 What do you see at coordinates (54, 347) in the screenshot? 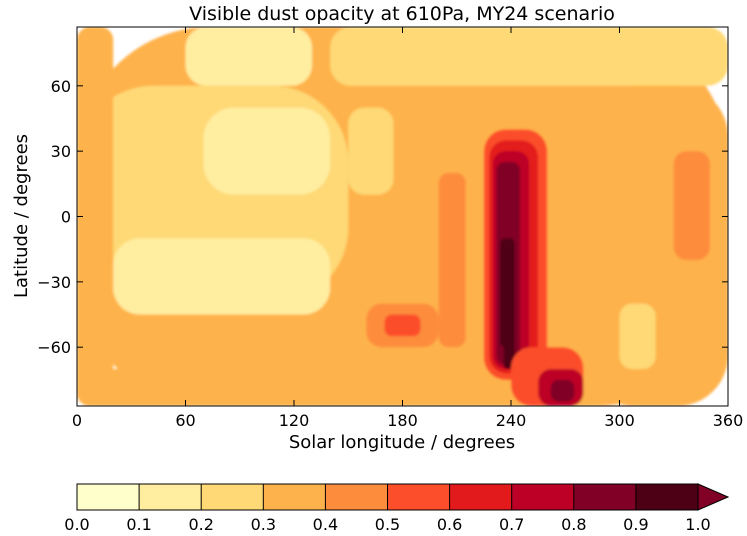
I see `y-tick-label: −60` at bounding box center [54, 347].